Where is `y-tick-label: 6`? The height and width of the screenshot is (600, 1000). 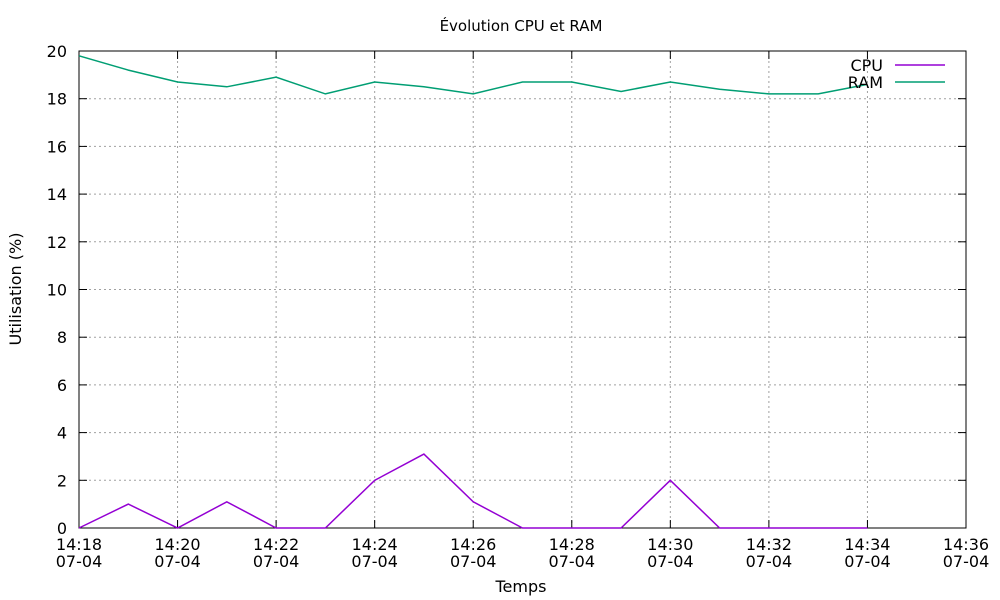
y-tick-label: 6 is located at coordinates (62, 385).